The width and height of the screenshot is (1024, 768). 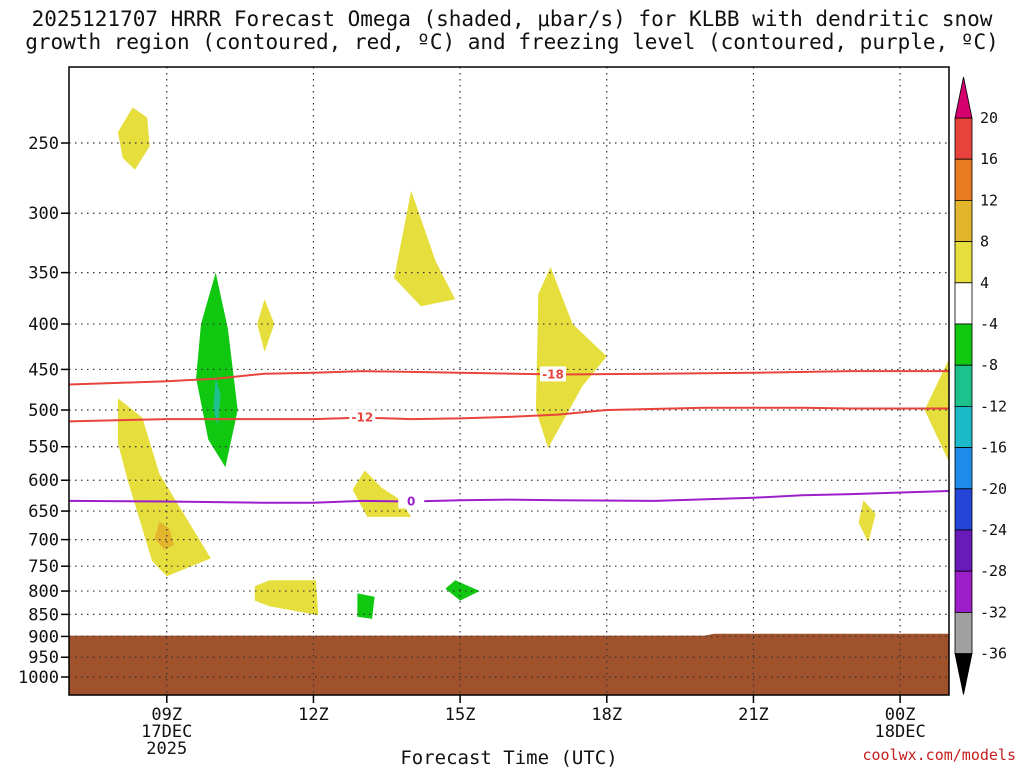 What do you see at coordinates (989, 159) in the screenshot?
I see `colorbar-label-16: 16` at bounding box center [989, 159].